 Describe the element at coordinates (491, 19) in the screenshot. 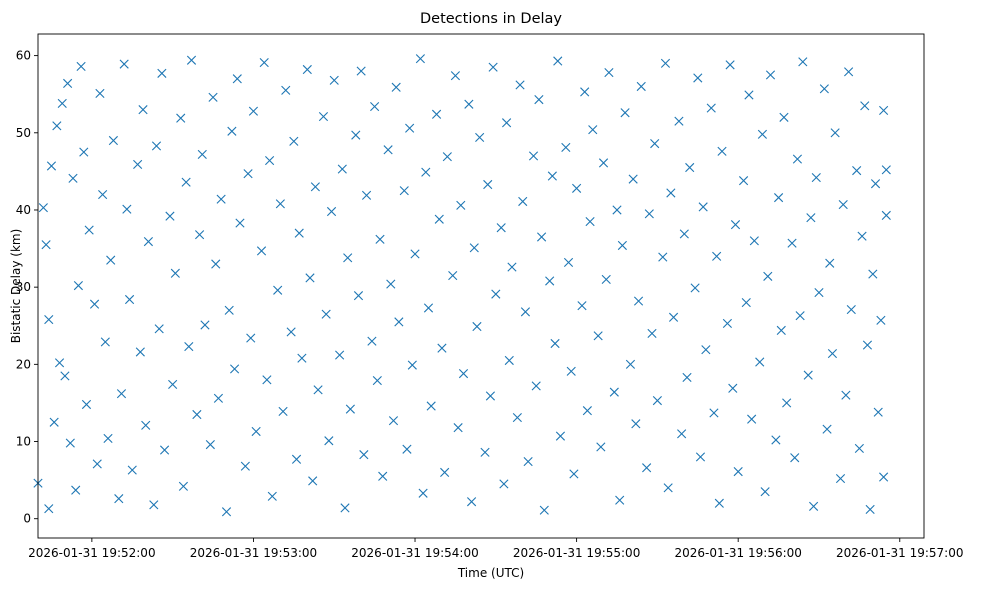

I see `chart-title: Detections in Delay` at that location.